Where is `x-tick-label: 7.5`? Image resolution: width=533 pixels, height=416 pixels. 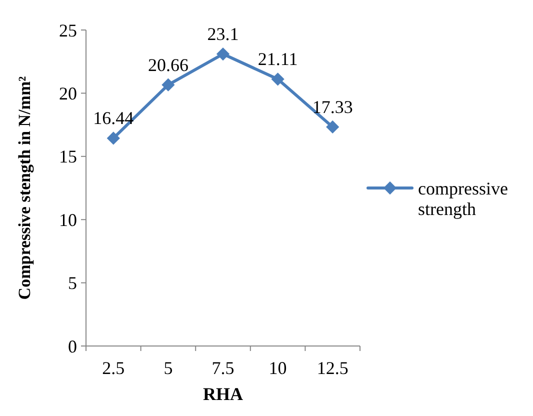 x-tick-label: 7.5 is located at coordinates (223, 368).